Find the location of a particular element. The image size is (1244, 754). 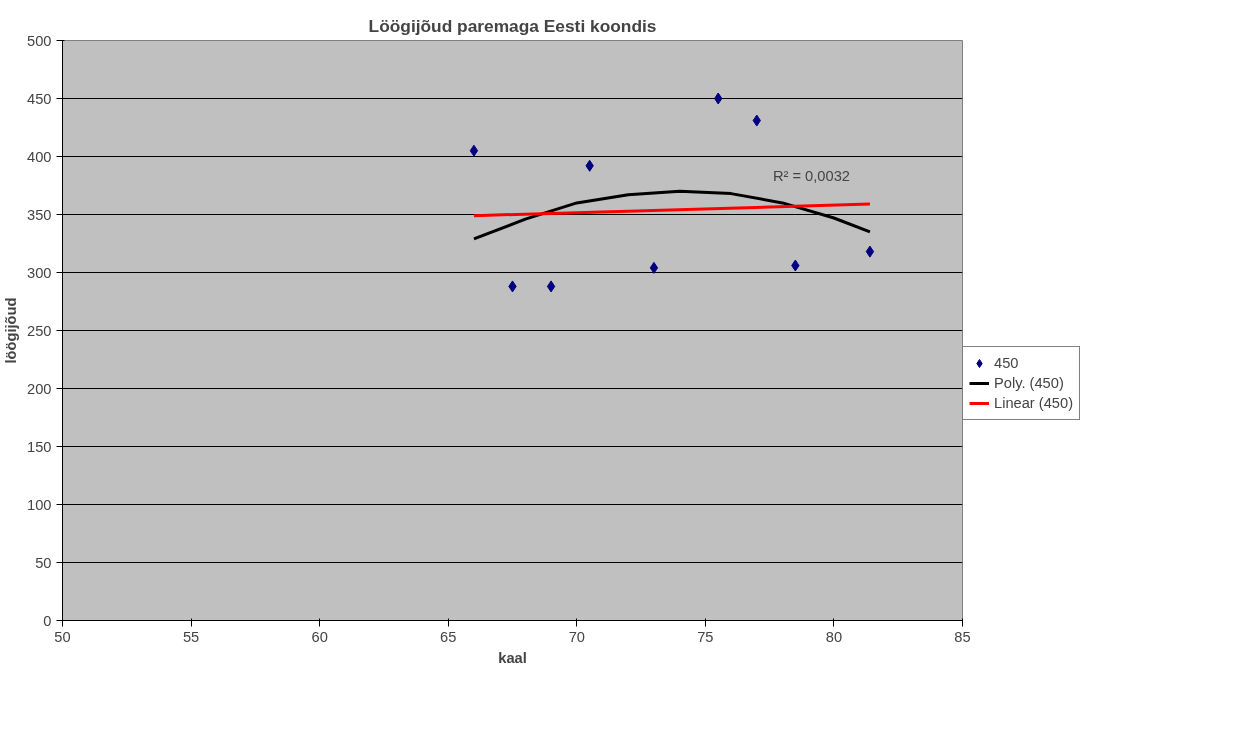

y-tick-label: 200 is located at coordinates (39, 388).